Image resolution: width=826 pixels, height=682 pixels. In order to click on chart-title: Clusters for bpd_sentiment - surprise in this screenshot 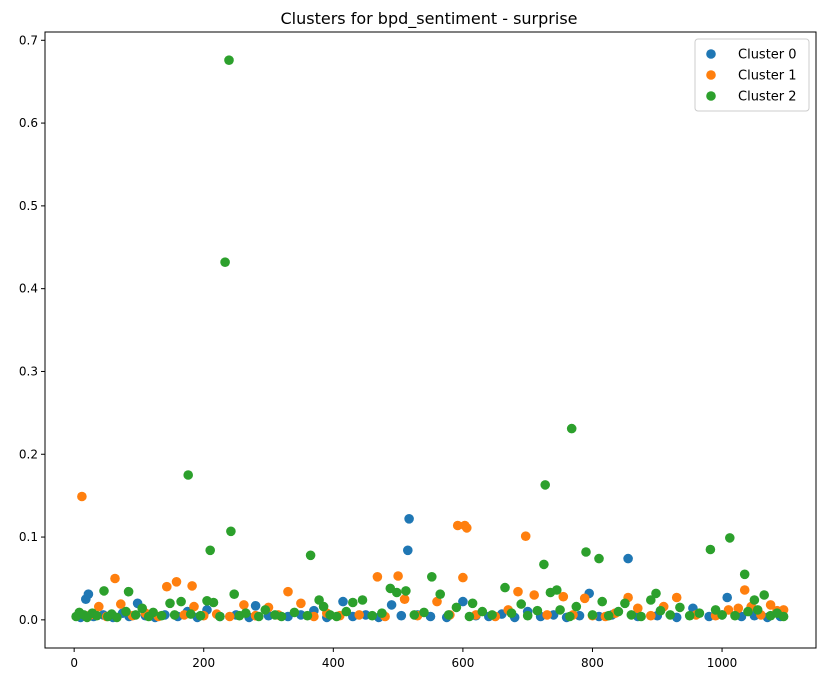, I will do `click(428, 19)`.